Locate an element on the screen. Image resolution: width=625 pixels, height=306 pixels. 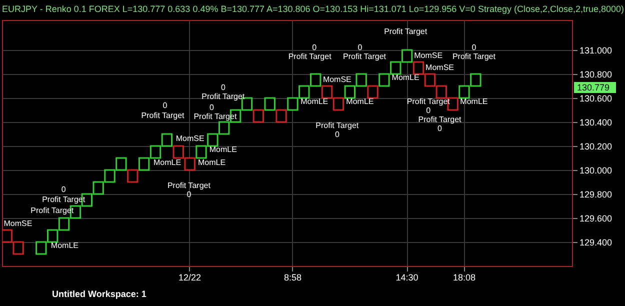
x-tick-label: 18:08 is located at coordinates (464, 277).